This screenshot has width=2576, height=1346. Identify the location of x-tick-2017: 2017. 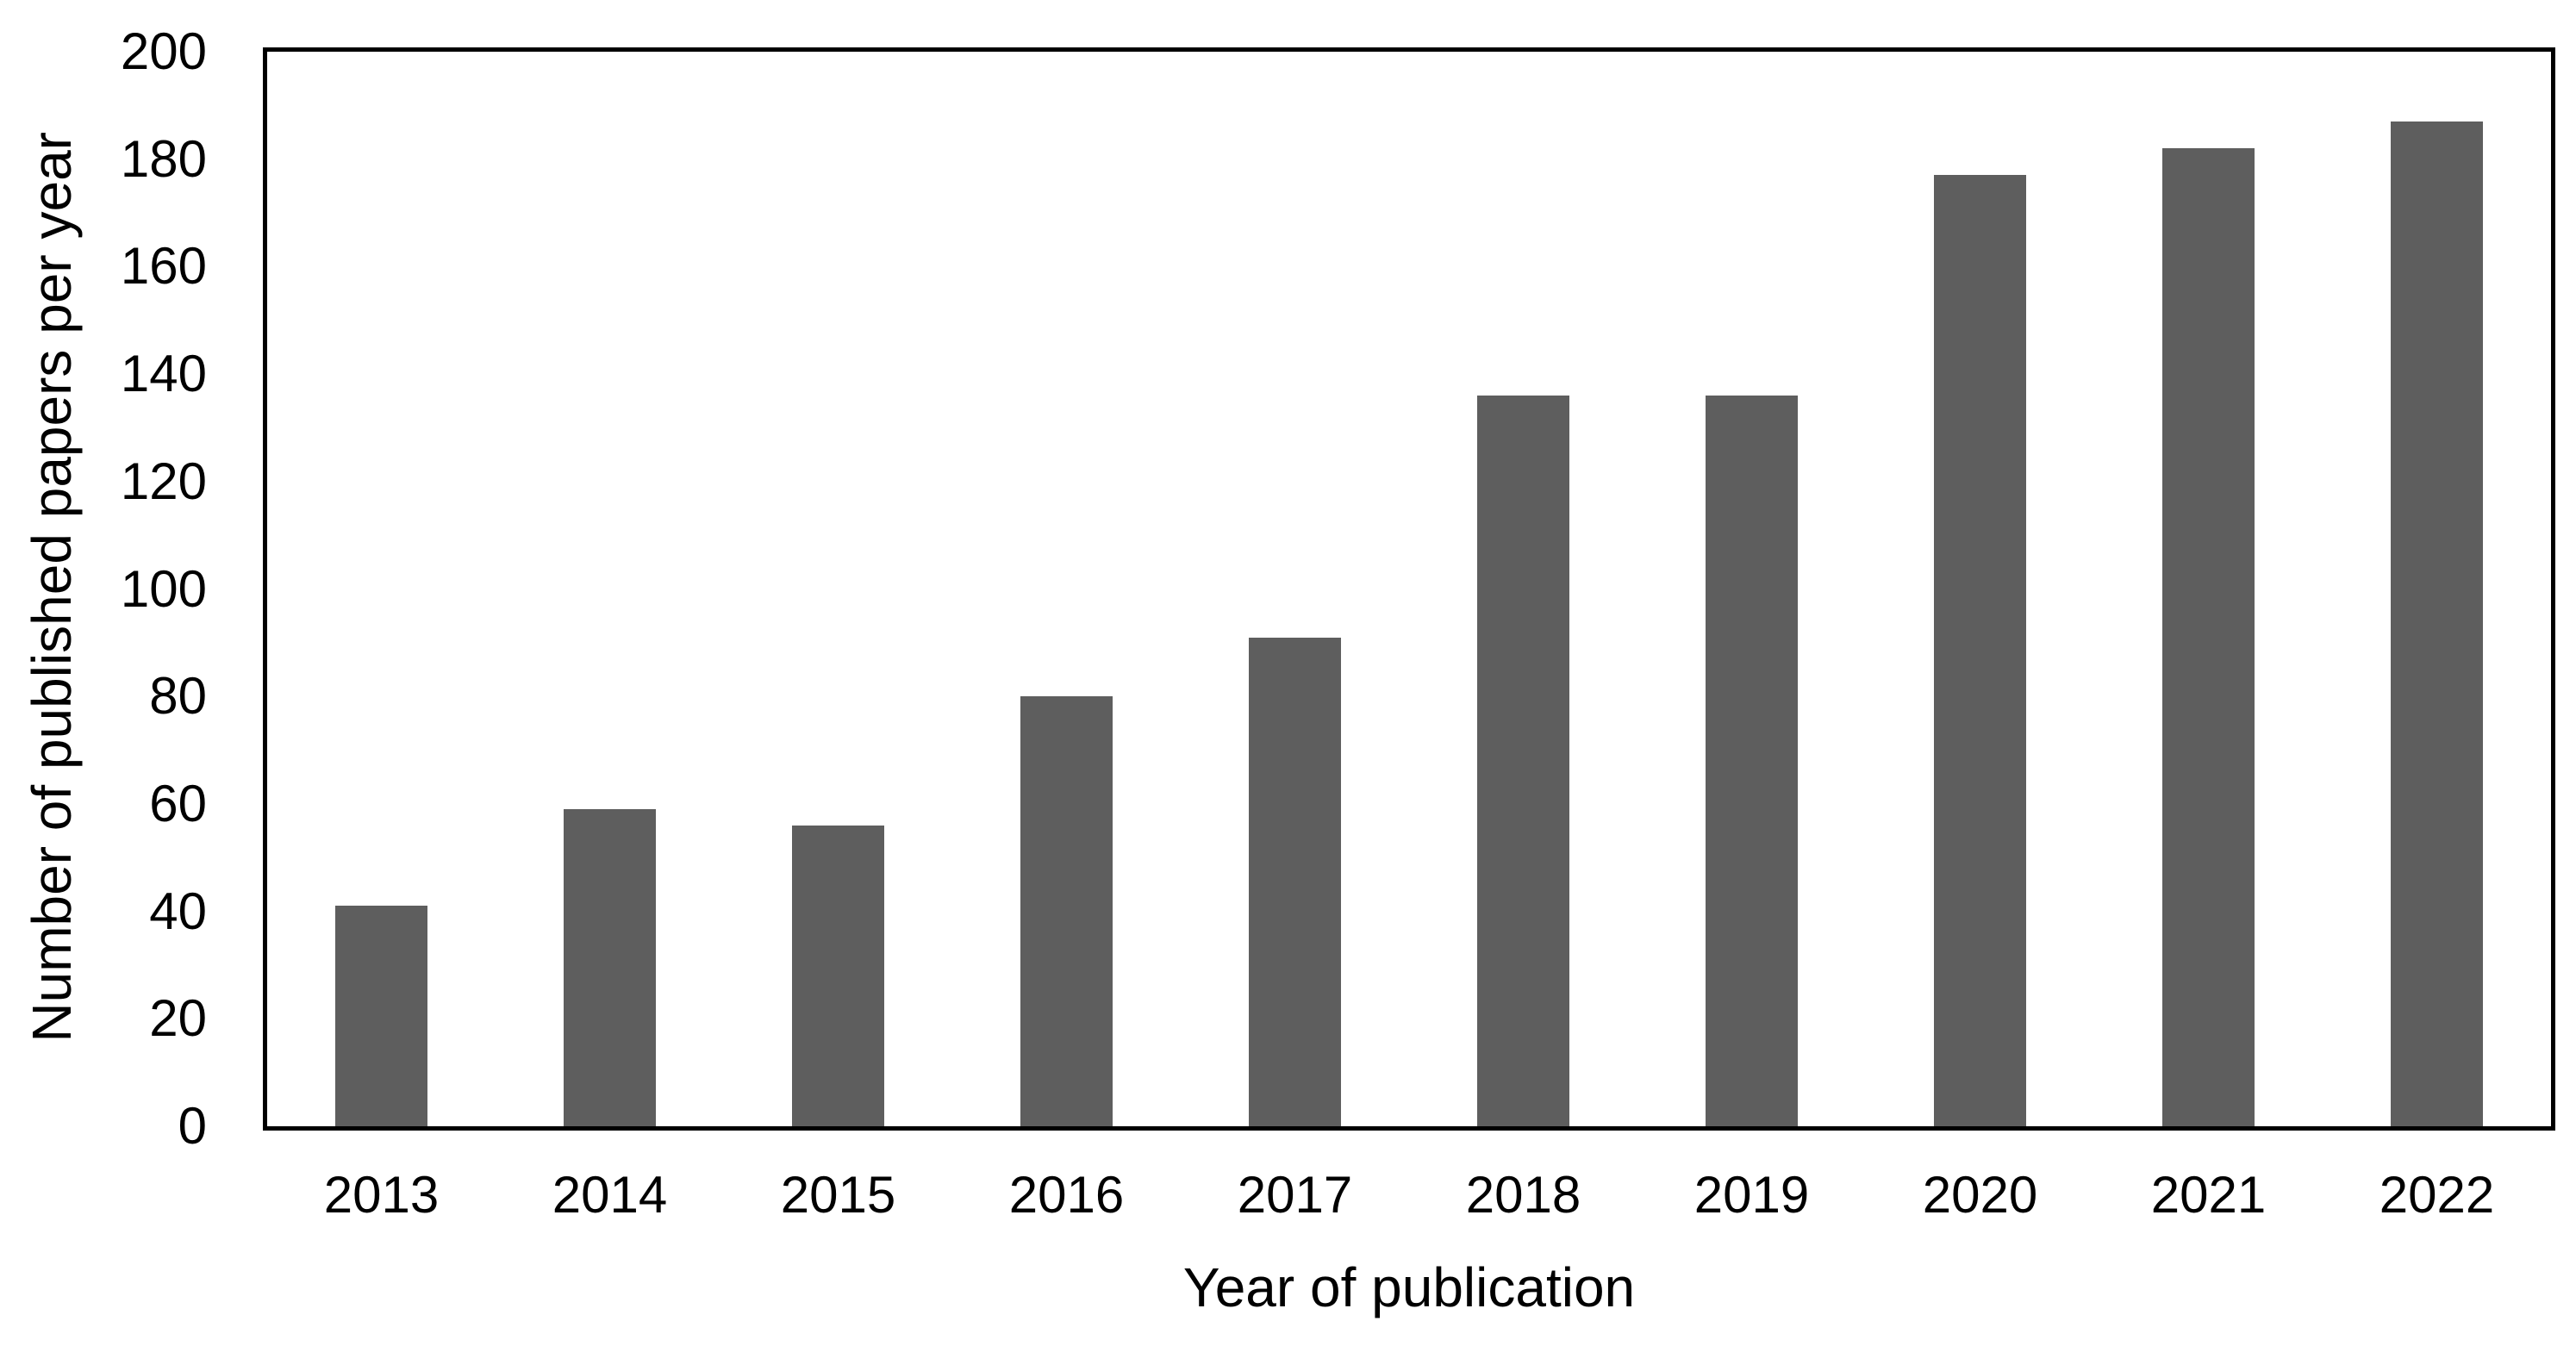
(1295, 1195).